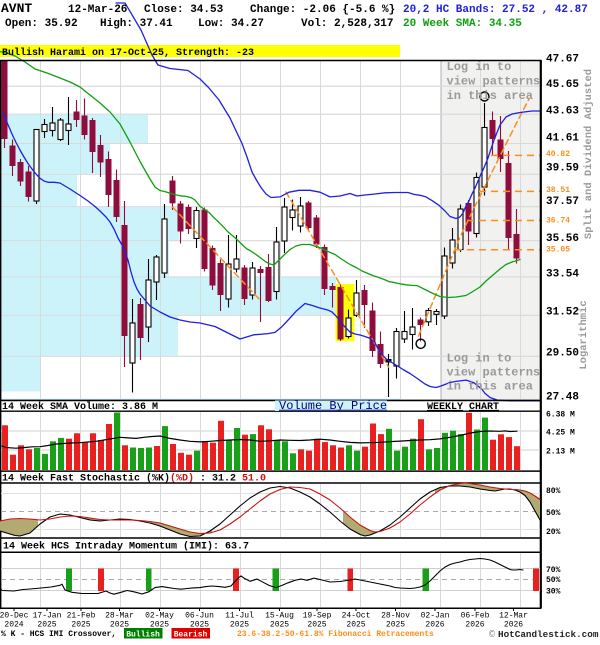 This screenshot has width=600, height=645. What do you see at coordinates (475, 616) in the screenshot?
I see `svg-text: 06-Feb` at bounding box center [475, 616].